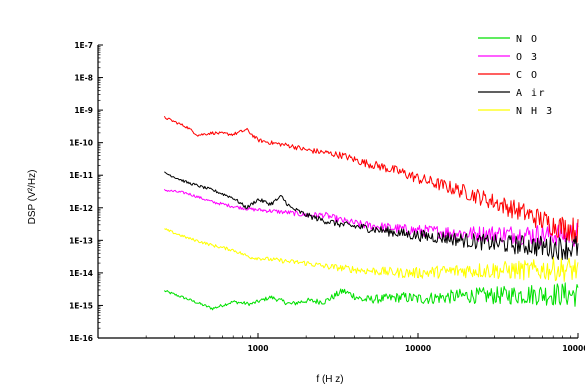 The height and width of the screenshot is (387, 585). What do you see at coordinates (535, 111) in the screenshot?
I see `legend-label: N H 3` at bounding box center [535, 111].